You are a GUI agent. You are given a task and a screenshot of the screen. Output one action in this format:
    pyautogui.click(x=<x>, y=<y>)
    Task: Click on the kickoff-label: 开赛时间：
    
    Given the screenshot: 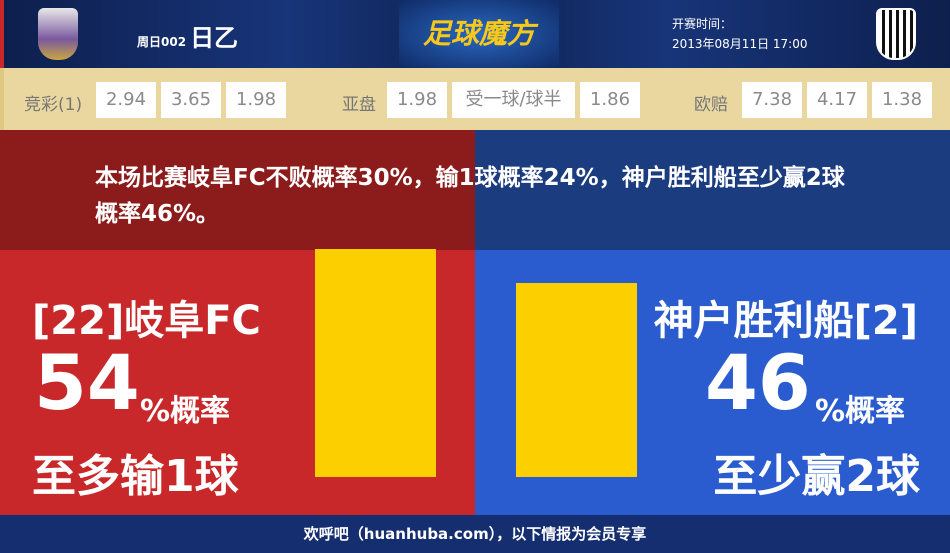 What is the action you would take?
    pyautogui.click(x=702, y=24)
    